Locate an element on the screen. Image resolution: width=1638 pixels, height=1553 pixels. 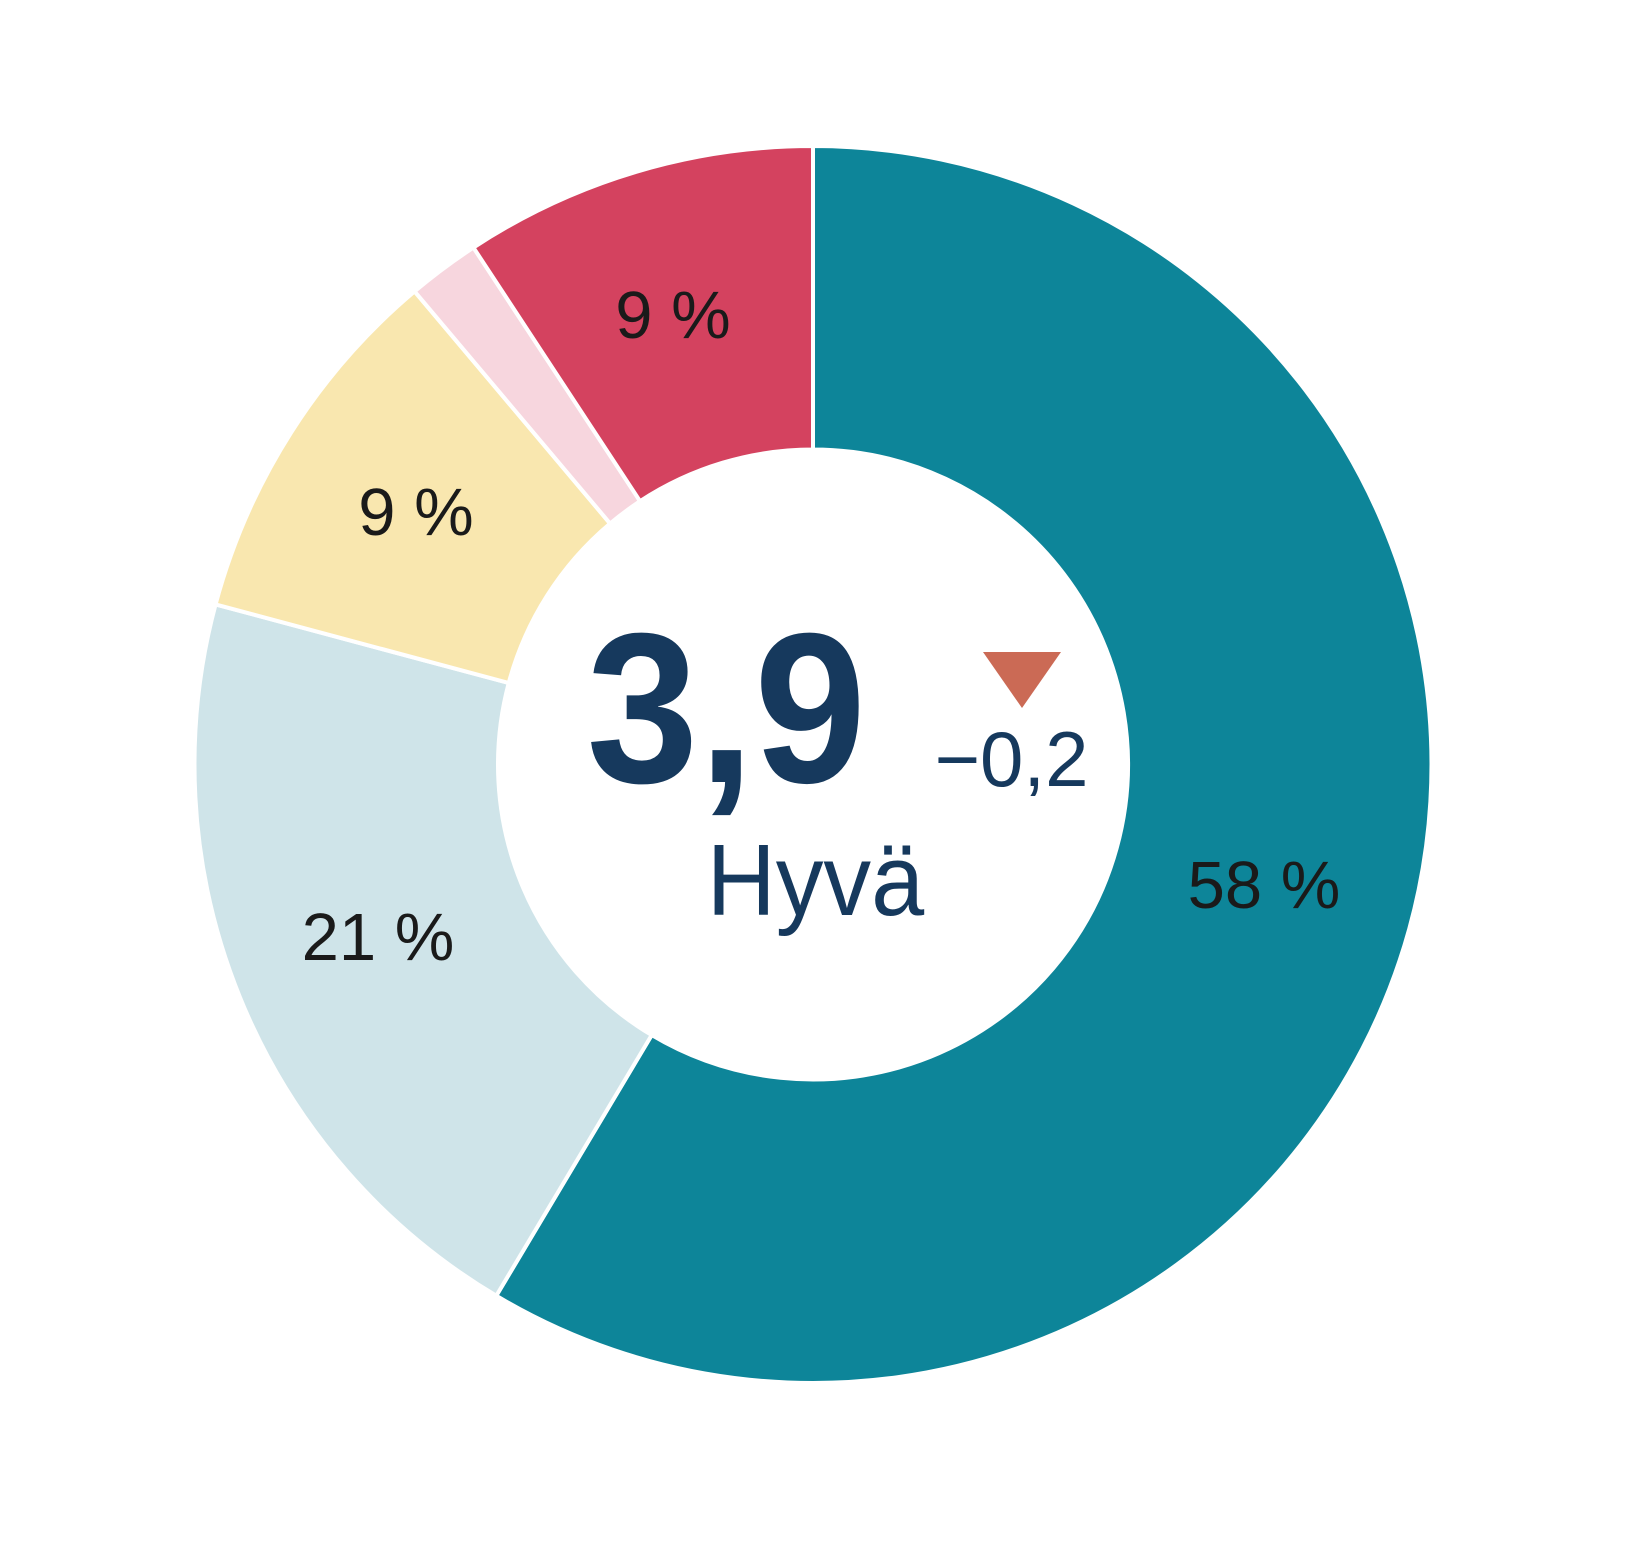
svg-text: 3,9 is located at coordinates (726, 708).